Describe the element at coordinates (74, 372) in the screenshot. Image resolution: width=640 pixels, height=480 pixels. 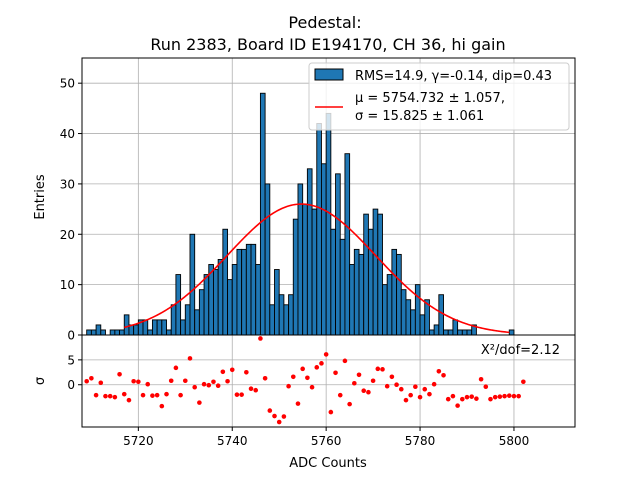
I see `bottom-y-ticks: 05` at that location.